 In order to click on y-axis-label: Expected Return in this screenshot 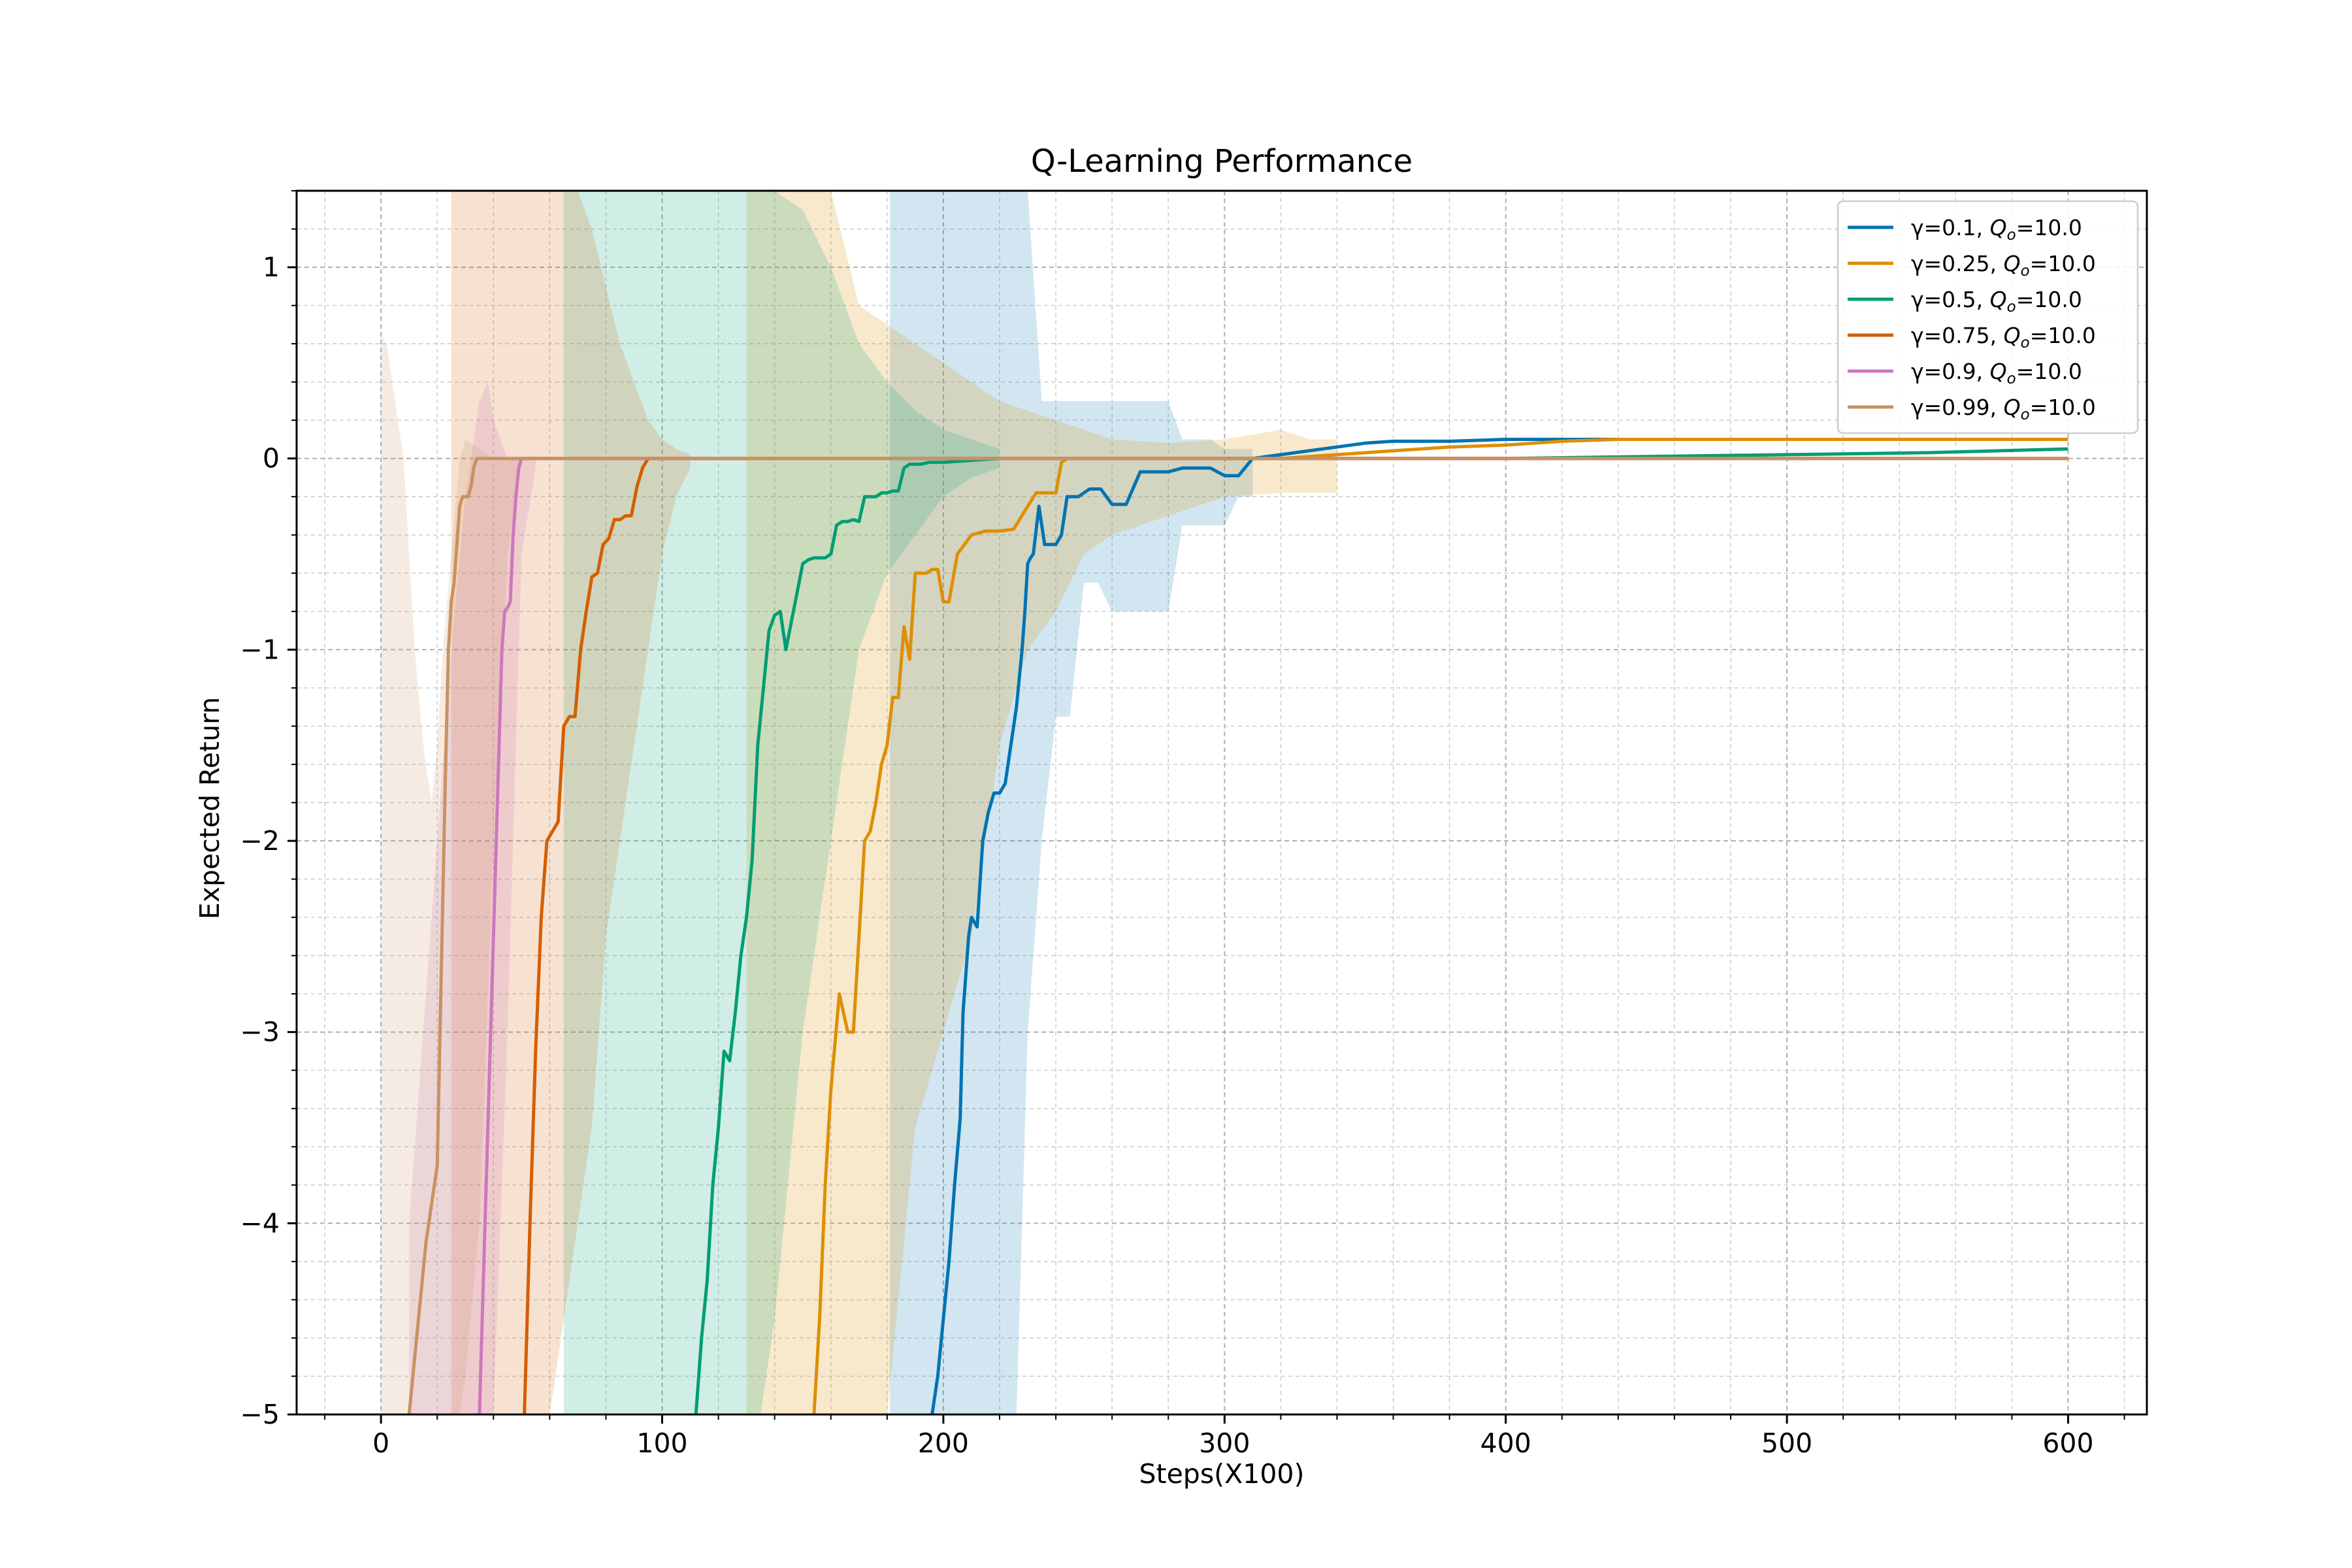, I will do `click(209, 808)`.